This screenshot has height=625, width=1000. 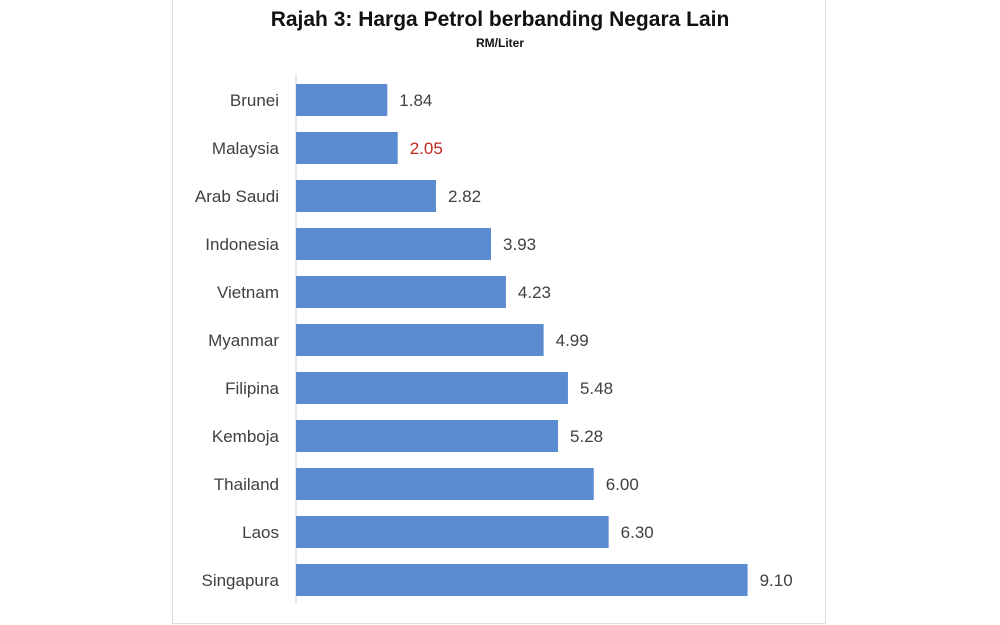 What do you see at coordinates (342, 100) in the screenshot?
I see `bar-brunei` at bounding box center [342, 100].